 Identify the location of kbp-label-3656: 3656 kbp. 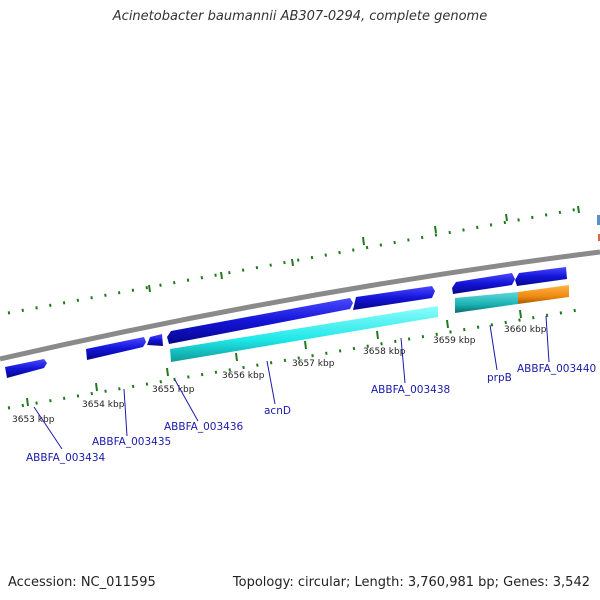
(243, 376).